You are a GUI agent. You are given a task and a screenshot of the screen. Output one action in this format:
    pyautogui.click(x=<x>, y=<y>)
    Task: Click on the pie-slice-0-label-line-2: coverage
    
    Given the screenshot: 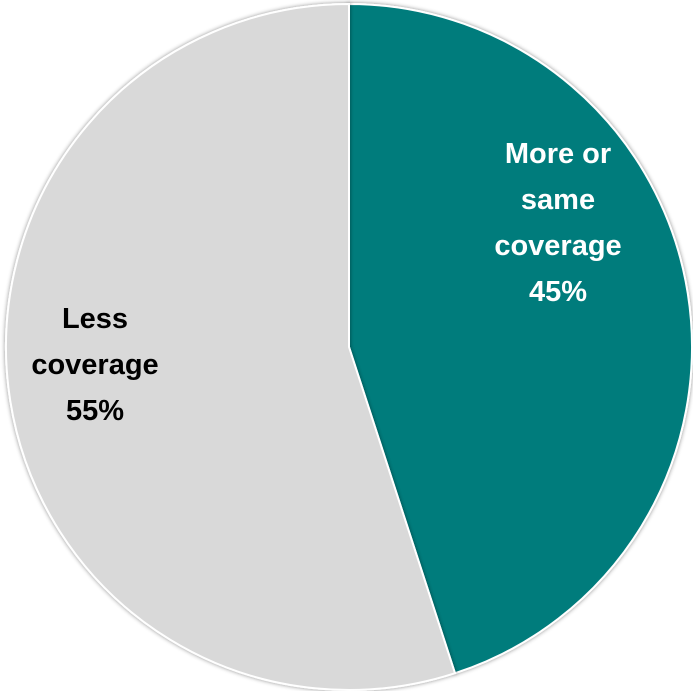 What is the action you would take?
    pyautogui.click(x=557, y=246)
    